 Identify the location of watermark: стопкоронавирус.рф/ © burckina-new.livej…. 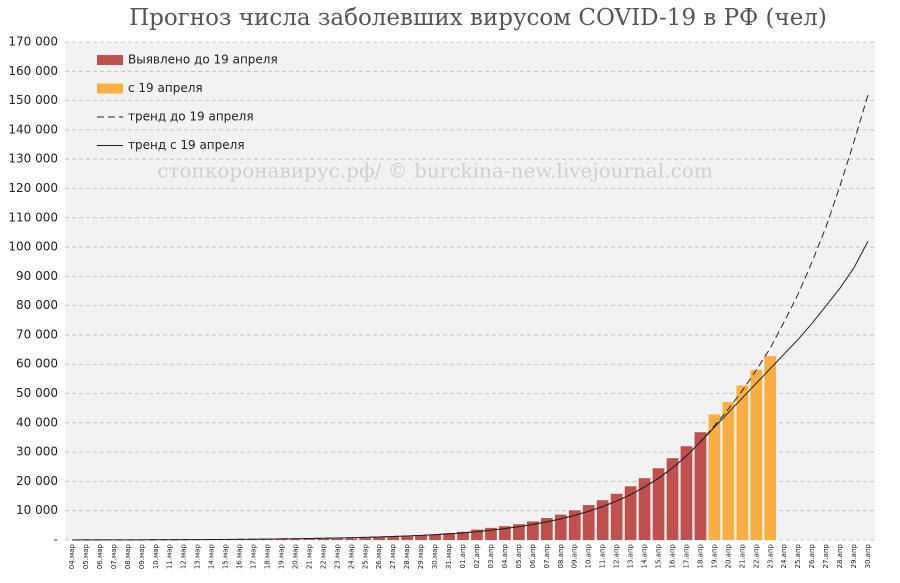
(435, 171).